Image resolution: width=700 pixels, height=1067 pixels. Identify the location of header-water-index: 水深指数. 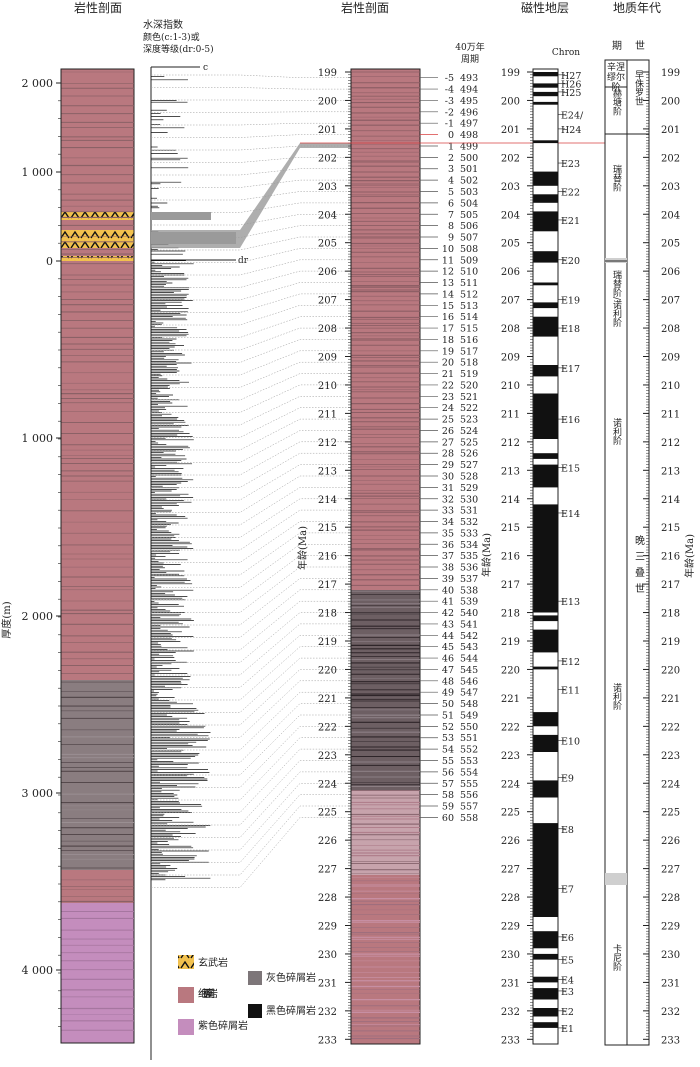
(163, 24).